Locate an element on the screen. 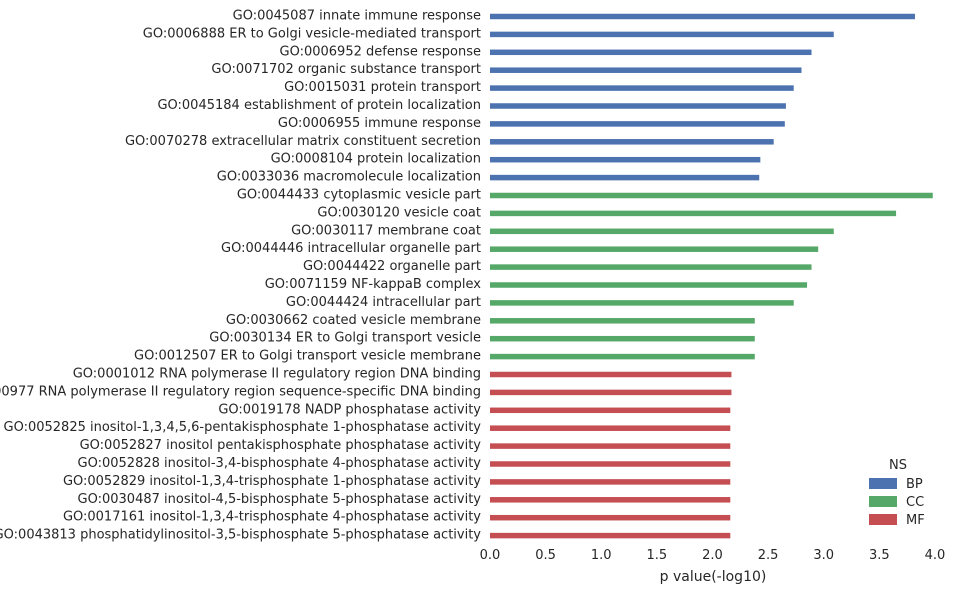 The width and height of the screenshot is (953, 591). category-label: GO:0030117 membrane coat is located at coordinates (386, 230).